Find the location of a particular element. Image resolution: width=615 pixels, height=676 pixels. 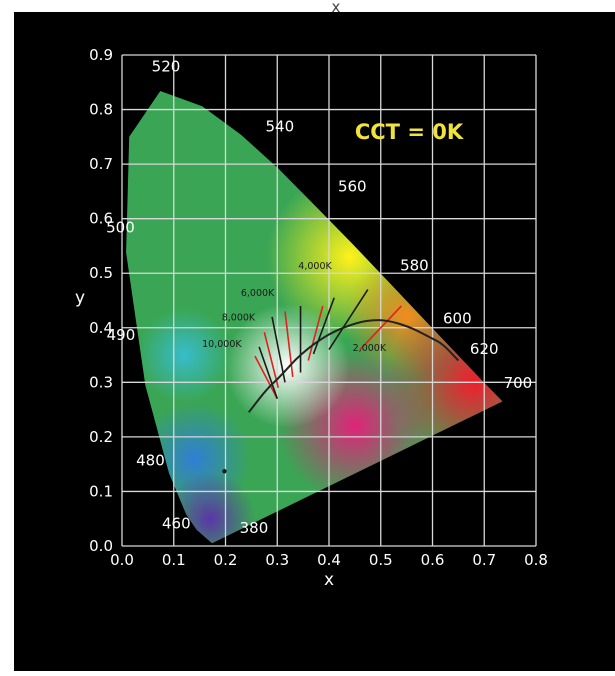

wavelength-label: 580 is located at coordinates (414, 265).